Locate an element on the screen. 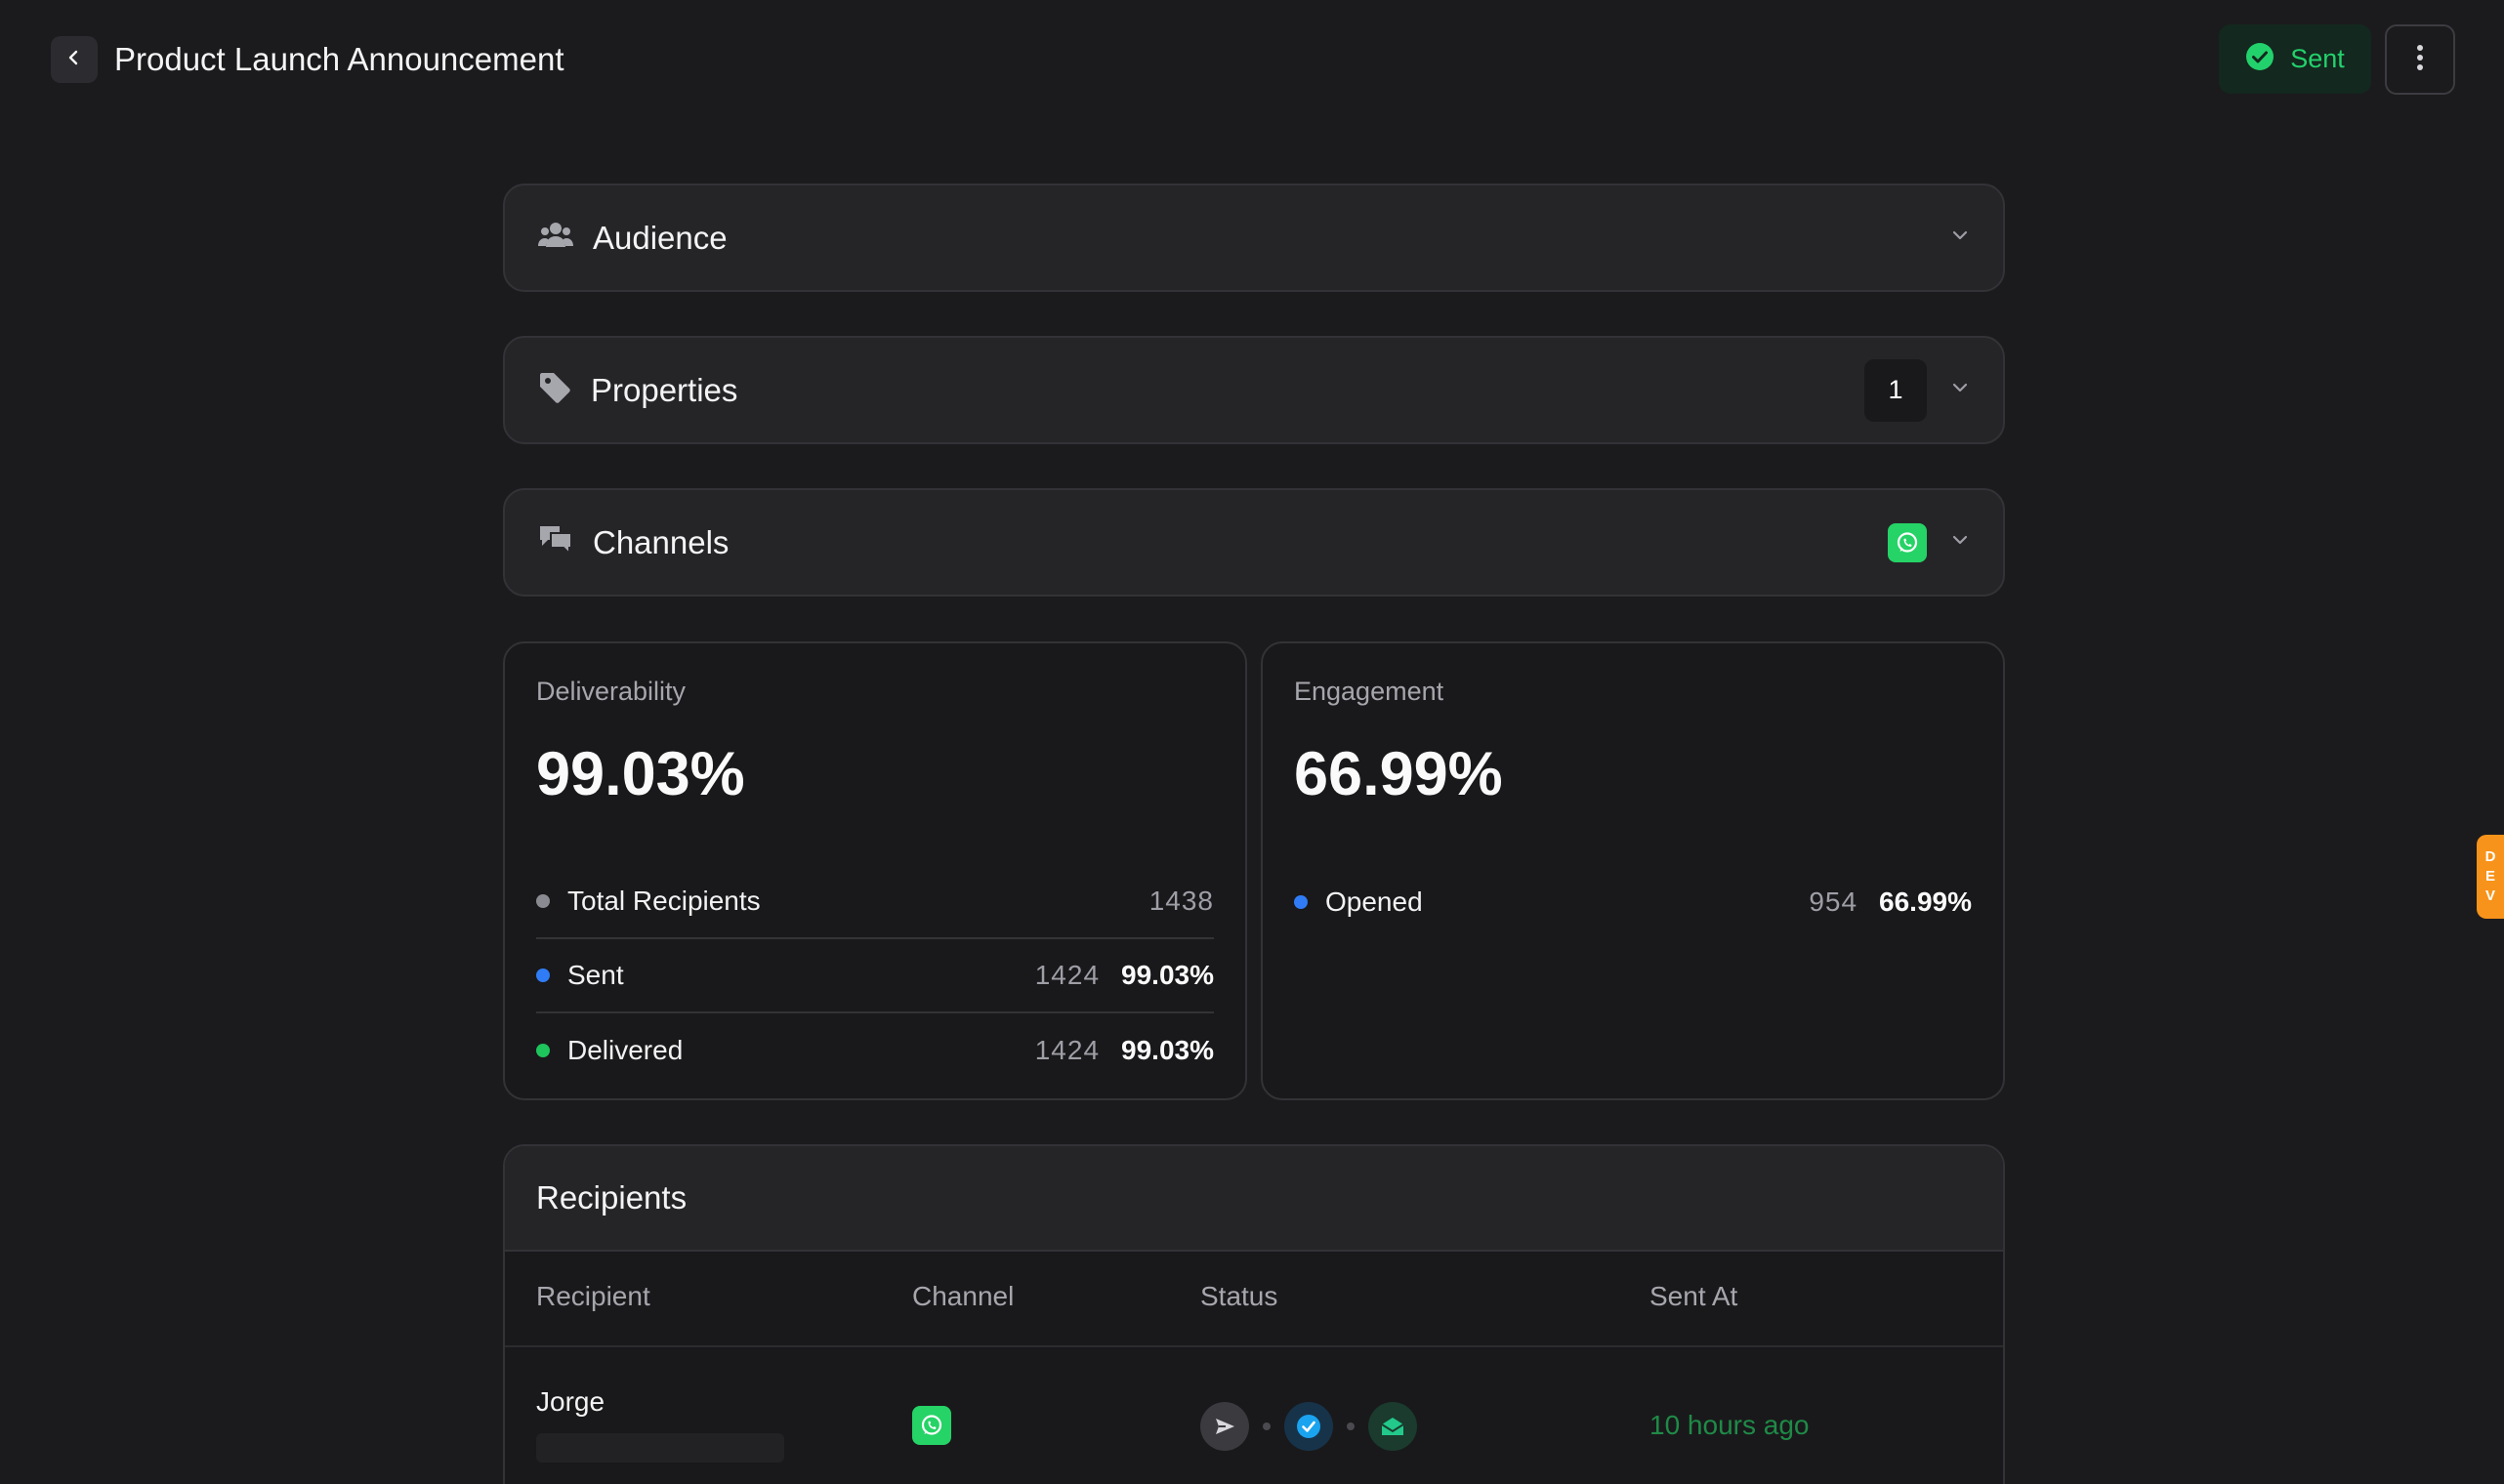 This screenshot has width=2504, height=1484. more-vertical-icon is located at coordinates (2420, 60).